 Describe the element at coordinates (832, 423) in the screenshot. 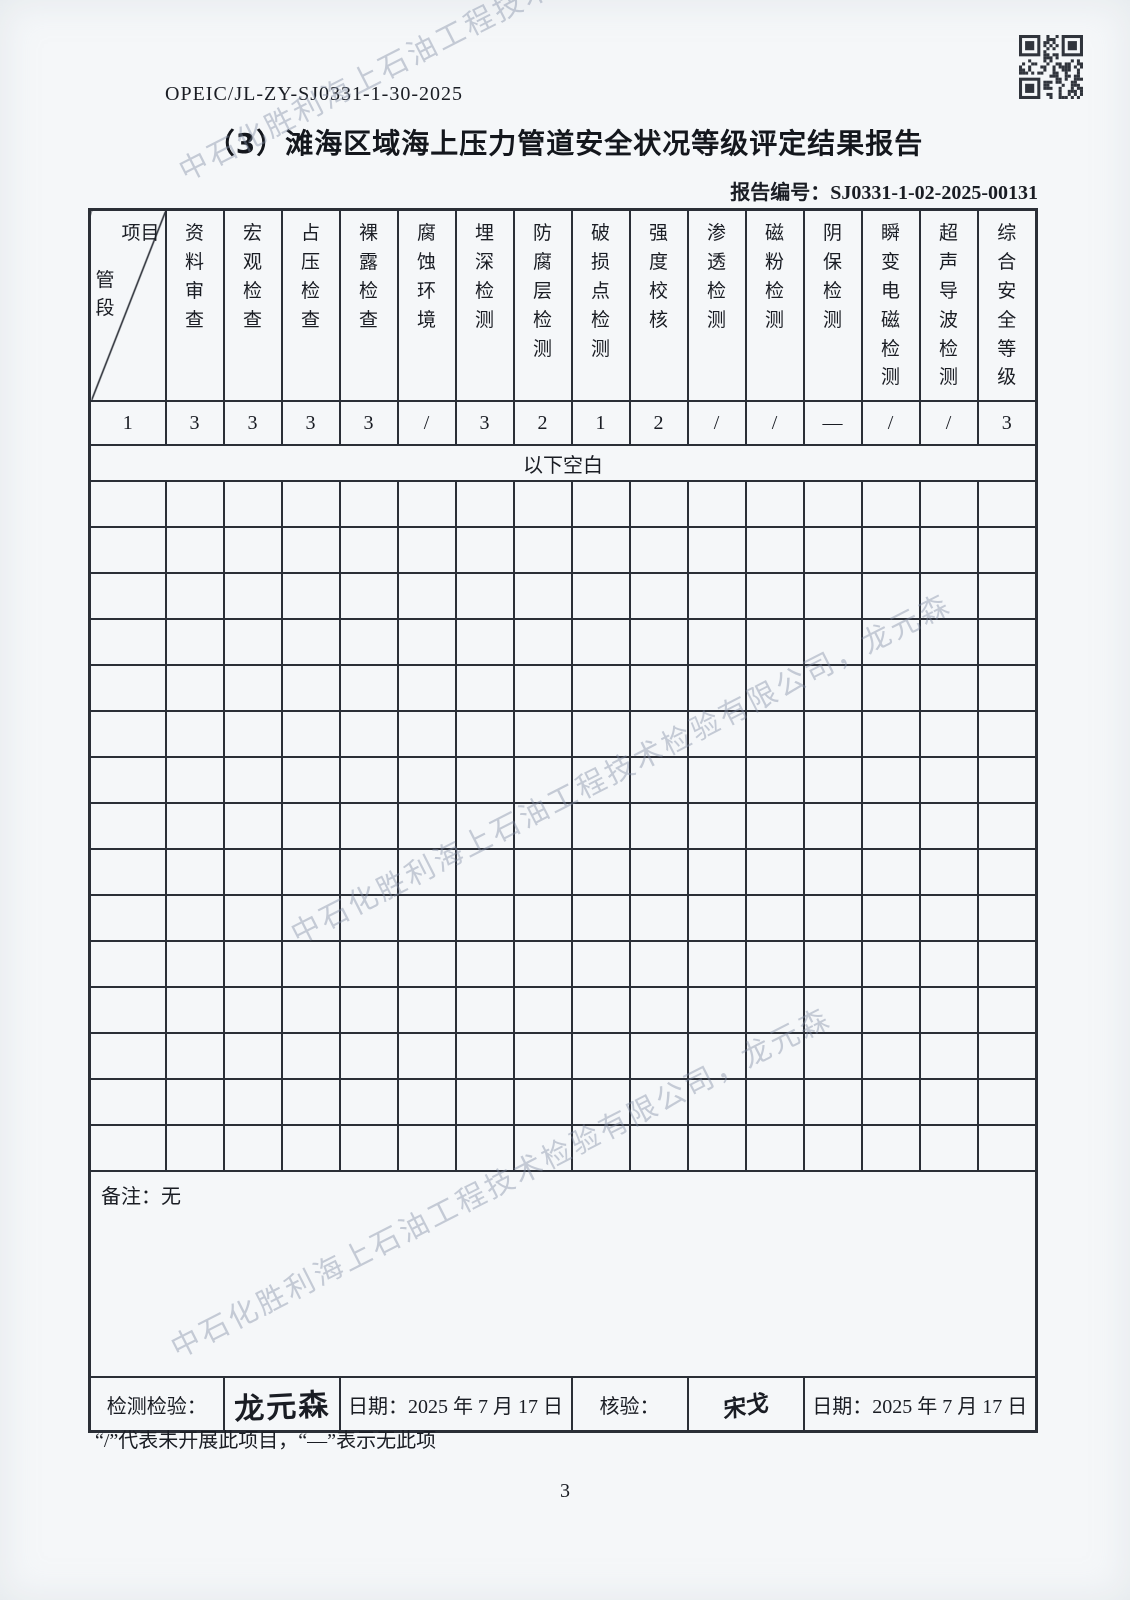

I see `value-cell: —` at that location.